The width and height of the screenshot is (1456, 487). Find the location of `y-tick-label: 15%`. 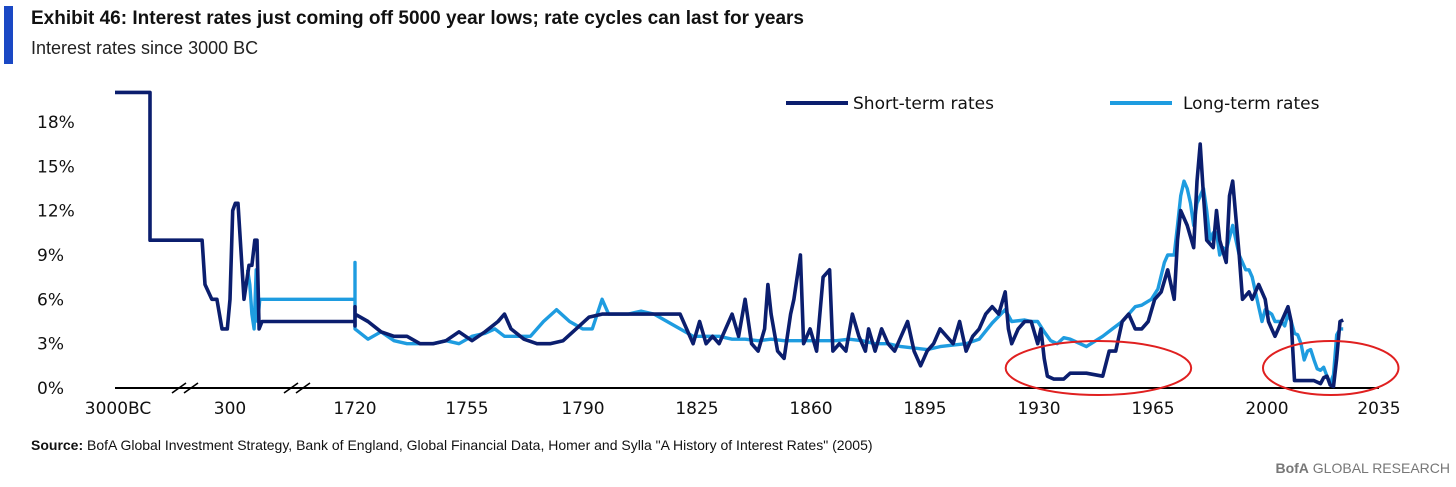

y-tick-label: 15% is located at coordinates (56, 167).